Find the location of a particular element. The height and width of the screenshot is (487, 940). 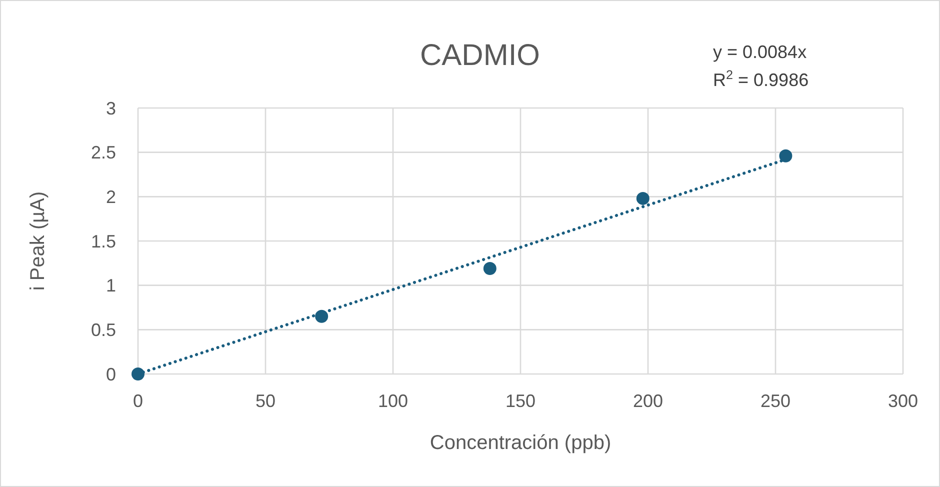

y-axis-title: i Peak (µA) is located at coordinates (38, 241).